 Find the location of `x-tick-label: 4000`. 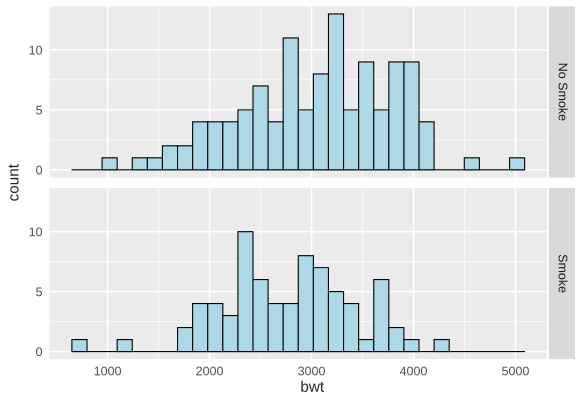

x-tick-label: 4000 is located at coordinates (413, 371).